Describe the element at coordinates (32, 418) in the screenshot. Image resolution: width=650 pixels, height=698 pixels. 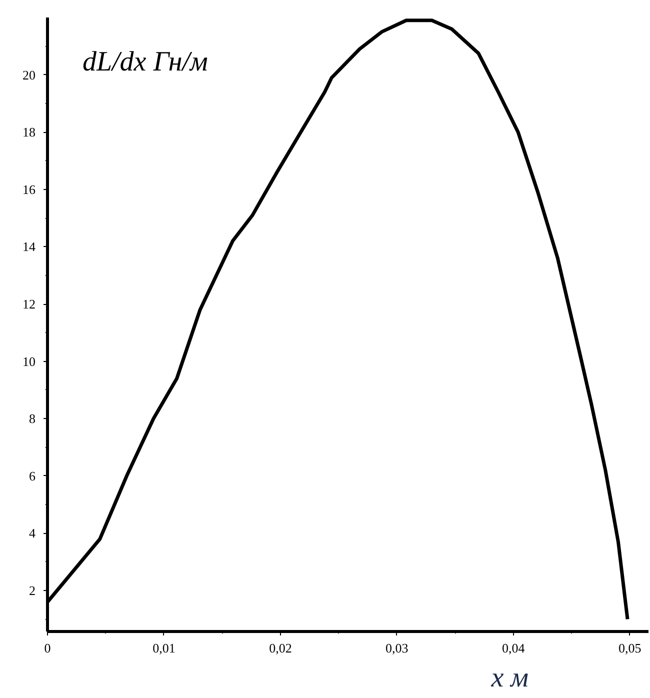
I see `y-tick-label: 8` at that location.